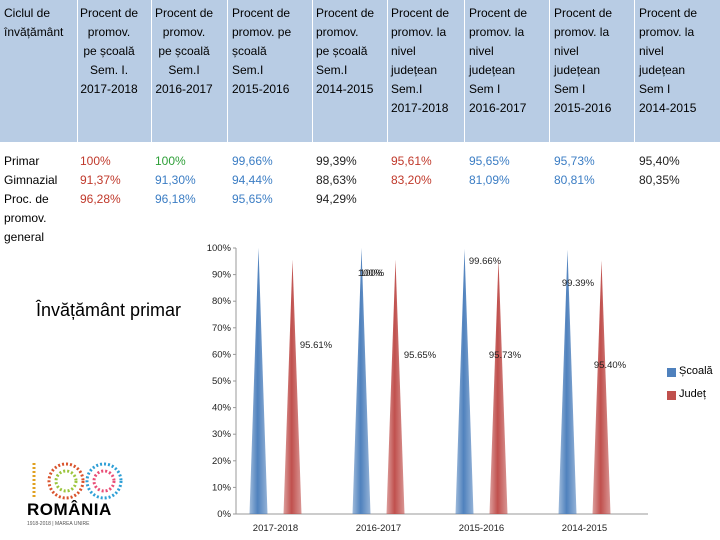 The width and height of the screenshot is (720, 540). I want to click on y-tick-label: 100%, so click(219, 248).